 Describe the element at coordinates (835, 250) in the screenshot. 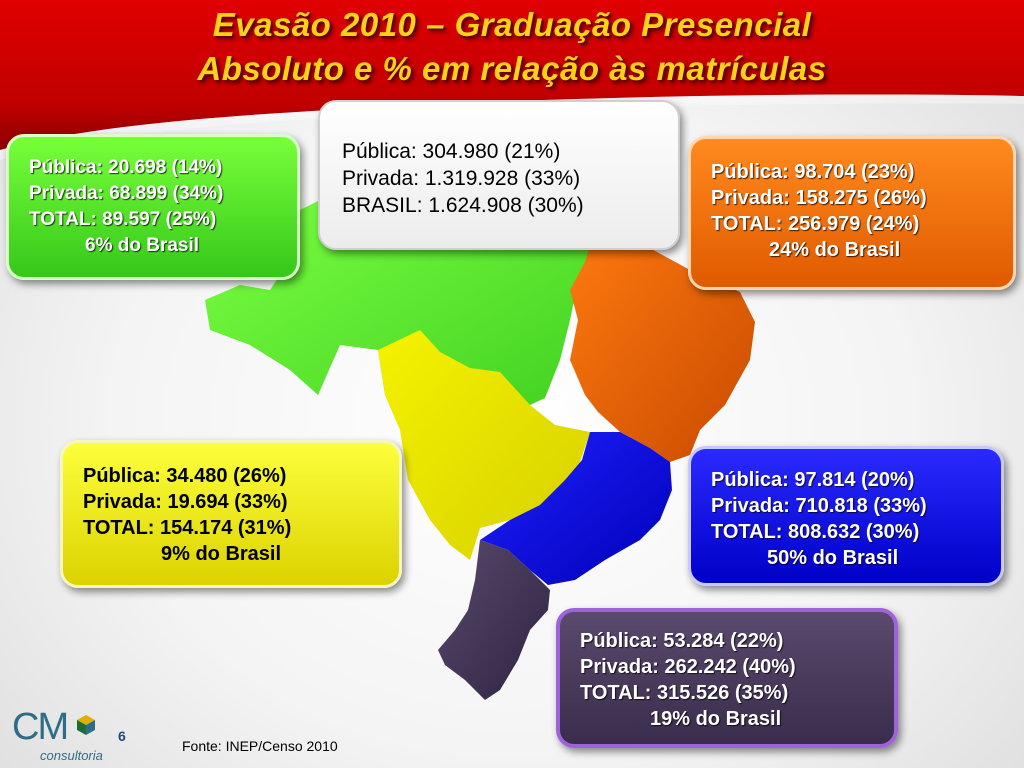

I see `nordeste-share: 24% do Brasil` at that location.